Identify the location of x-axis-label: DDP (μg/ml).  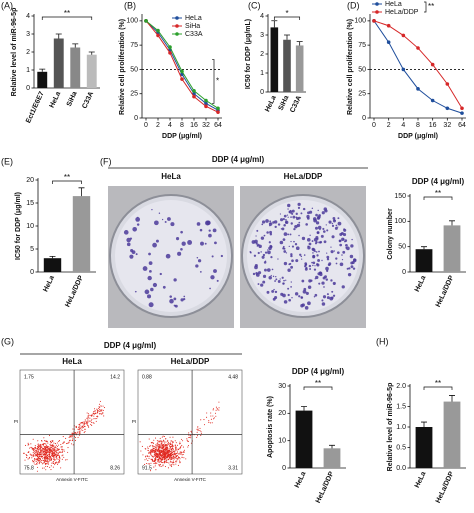
(418, 136).